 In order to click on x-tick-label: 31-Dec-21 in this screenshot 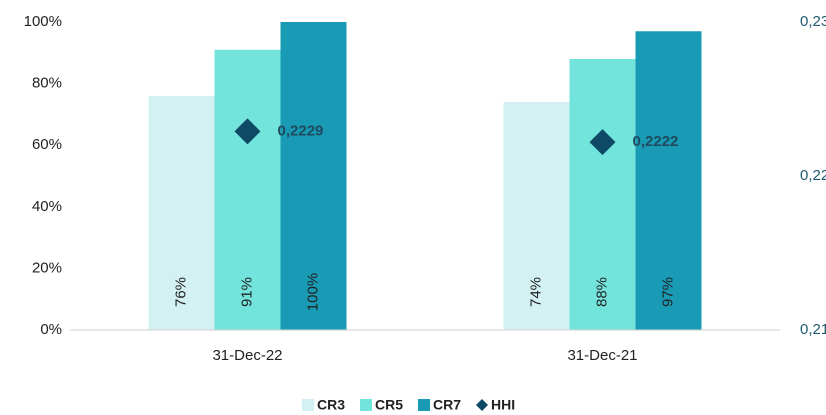, I will do `click(602, 355)`.